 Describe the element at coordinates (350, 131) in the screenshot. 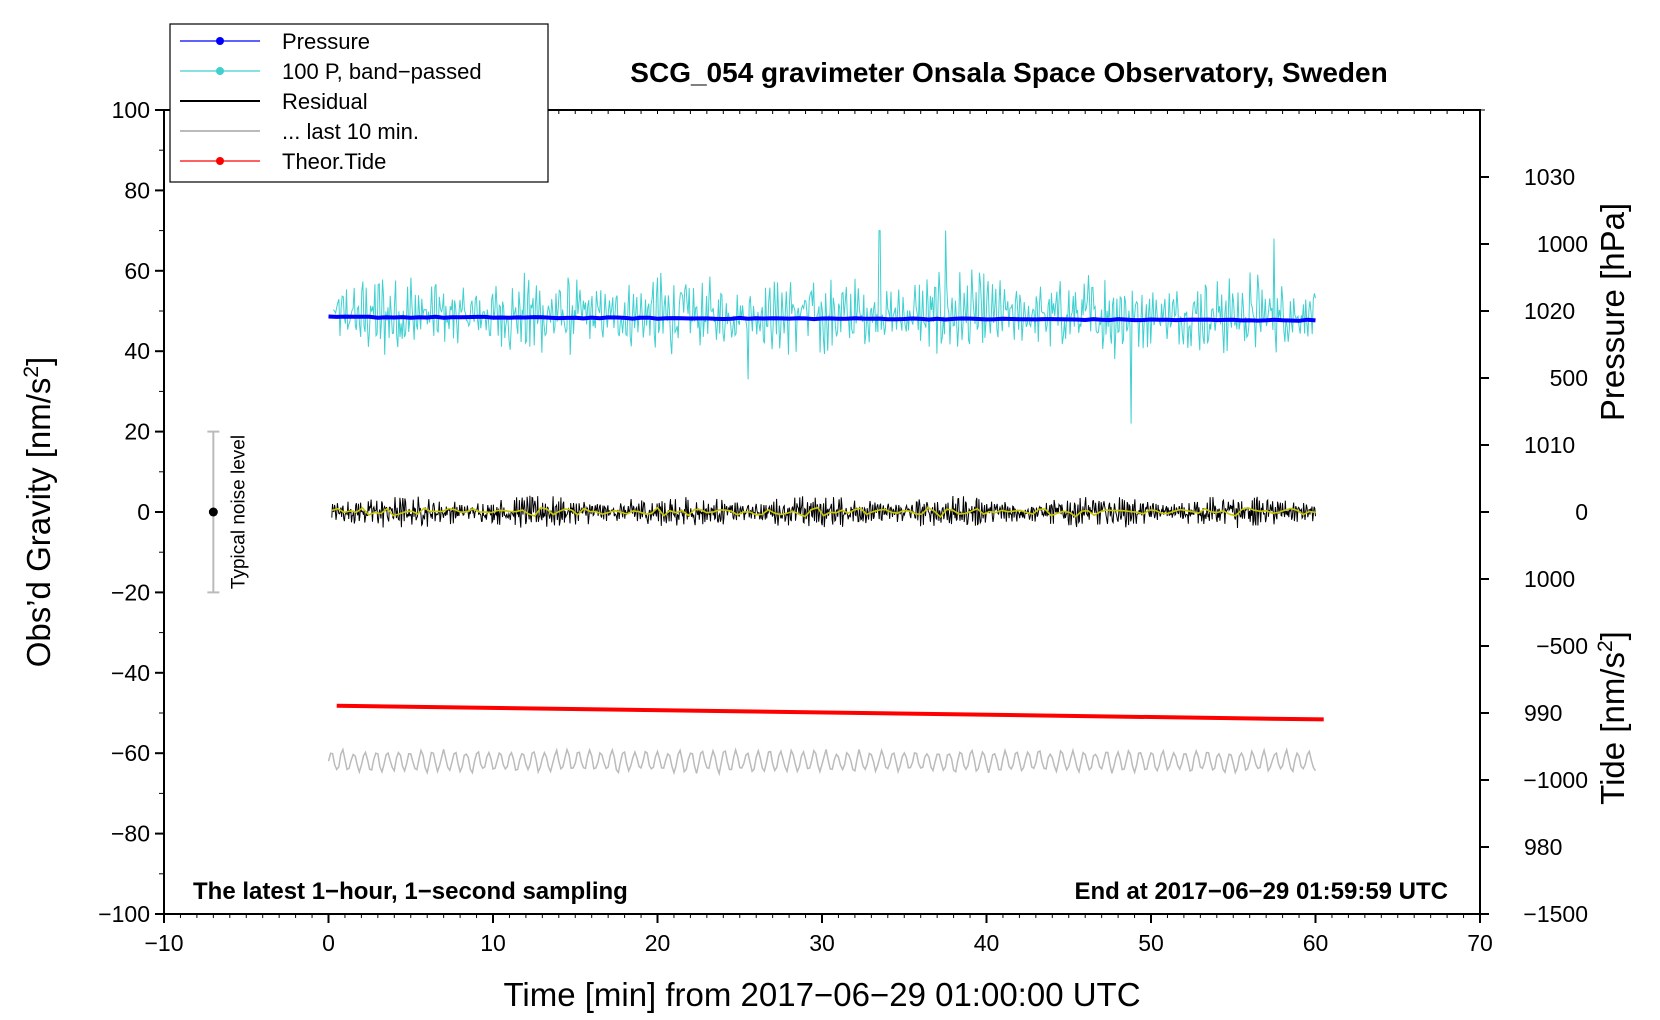

I see `legend-label: ... last 10 min.` at that location.